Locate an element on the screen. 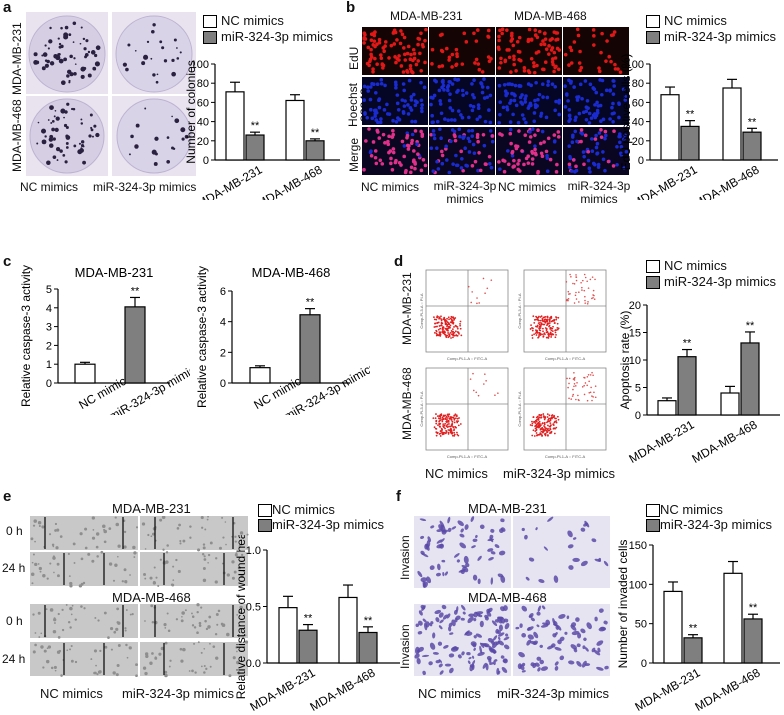  y-tick-label: 0.5 is located at coordinates (253, 608).